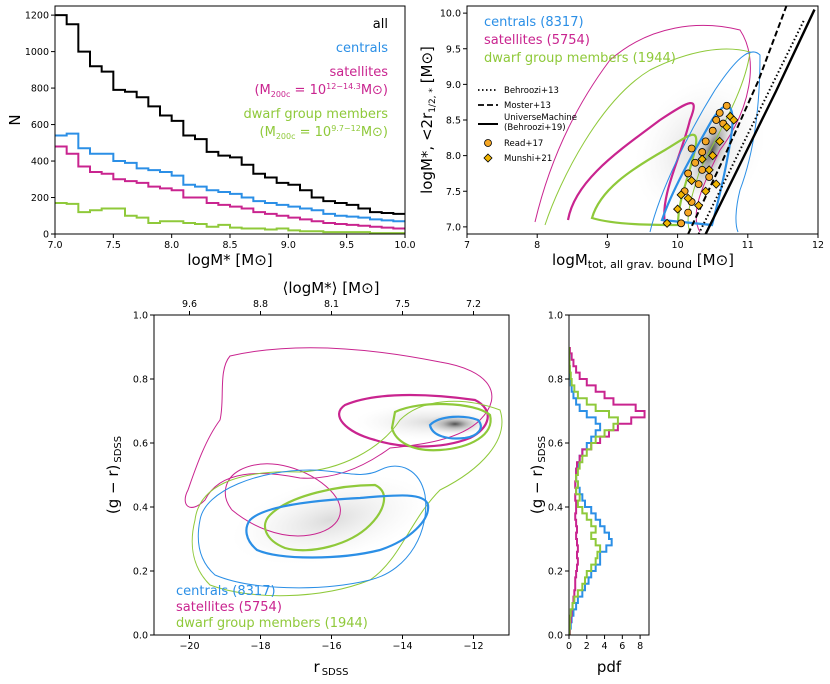  What do you see at coordinates (453, 156) in the screenshot?
I see `y-tick-label: 8.0` at bounding box center [453, 156].